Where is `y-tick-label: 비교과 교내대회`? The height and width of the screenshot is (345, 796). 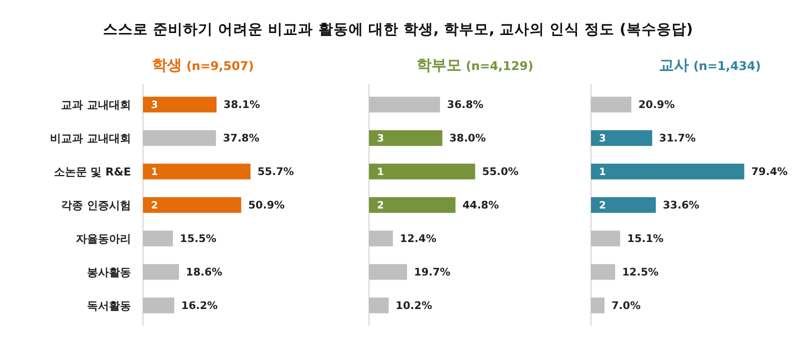 y-tick-label: 비교과 교내대회 is located at coordinates (90, 138).